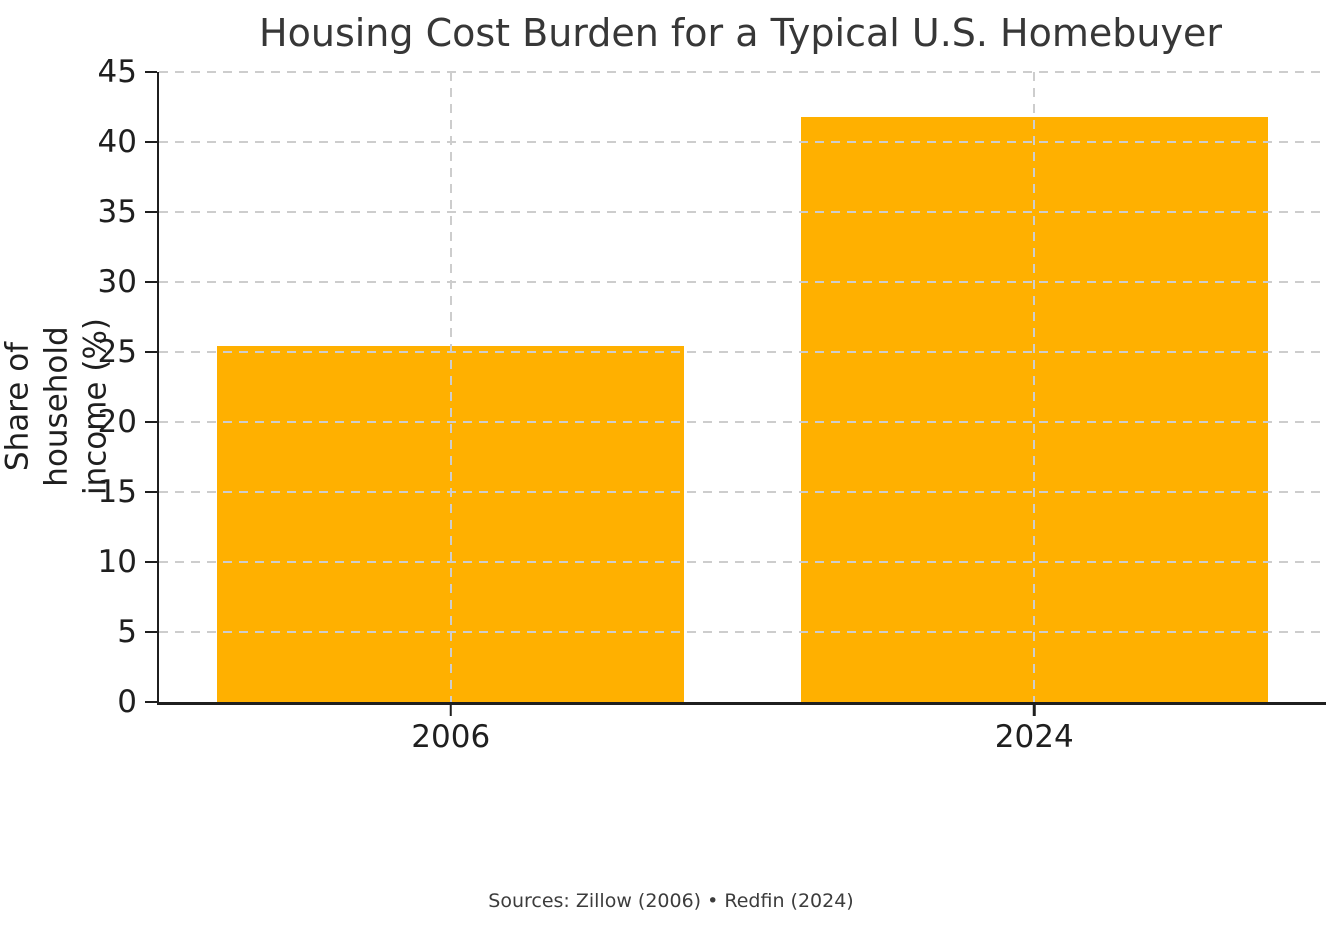 Image resolution: width=1342 pixels, height=934 pixels. Describe the element at coordinates (450, 710) in the screenshot. I see `x-tick-2006` at that location.